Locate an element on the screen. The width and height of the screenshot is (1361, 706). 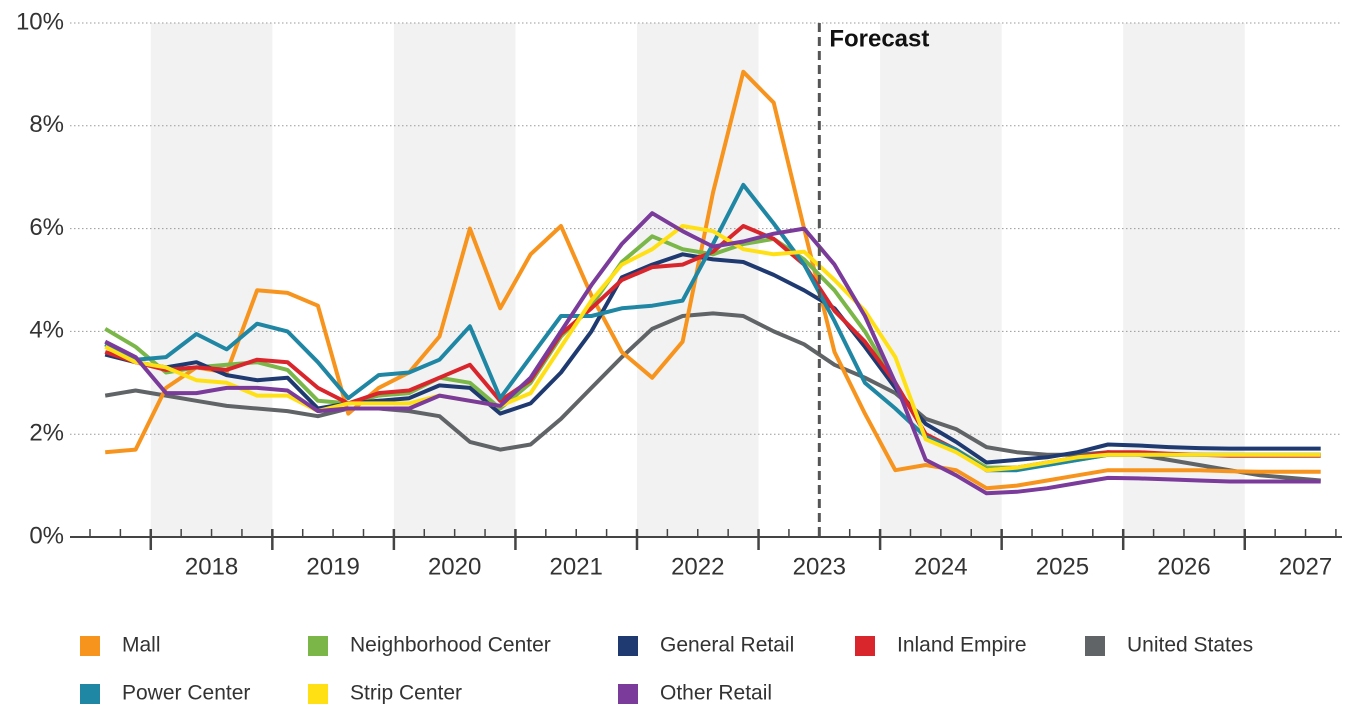
x-tick-label: 2020 is located at coordinates (454, 566).